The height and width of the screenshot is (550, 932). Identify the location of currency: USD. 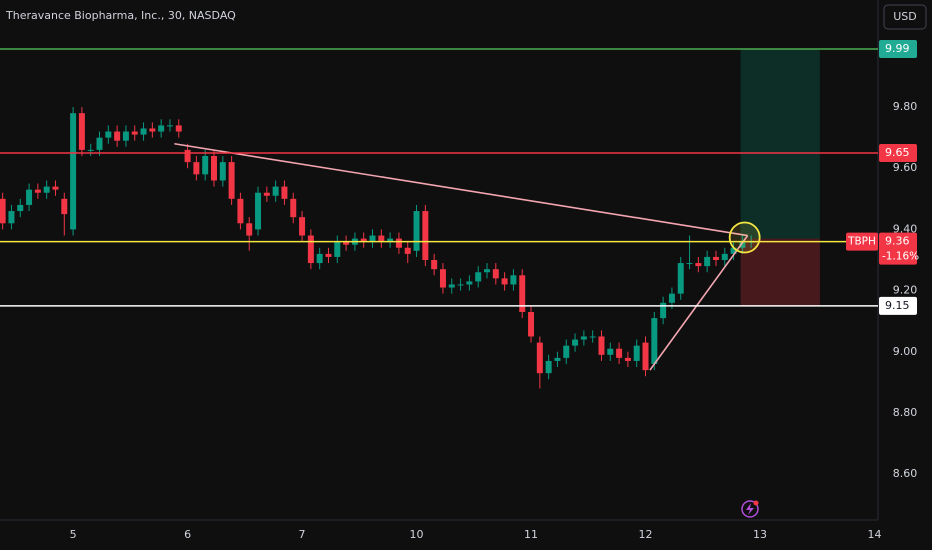
(905, 16).